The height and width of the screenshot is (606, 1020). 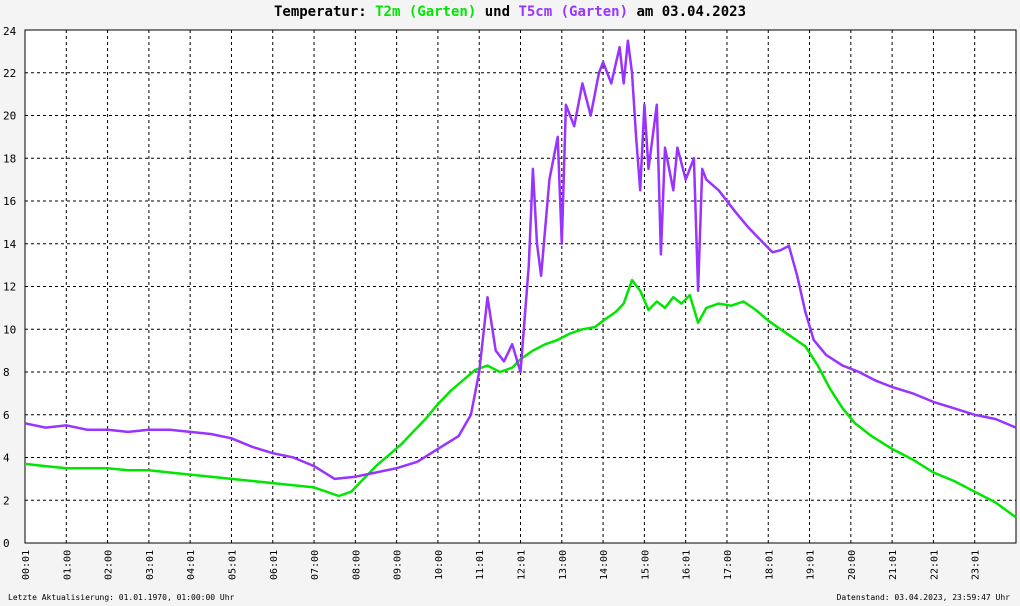 I want to click on x-tick-label: 03:01, so click(x=150, y=565).